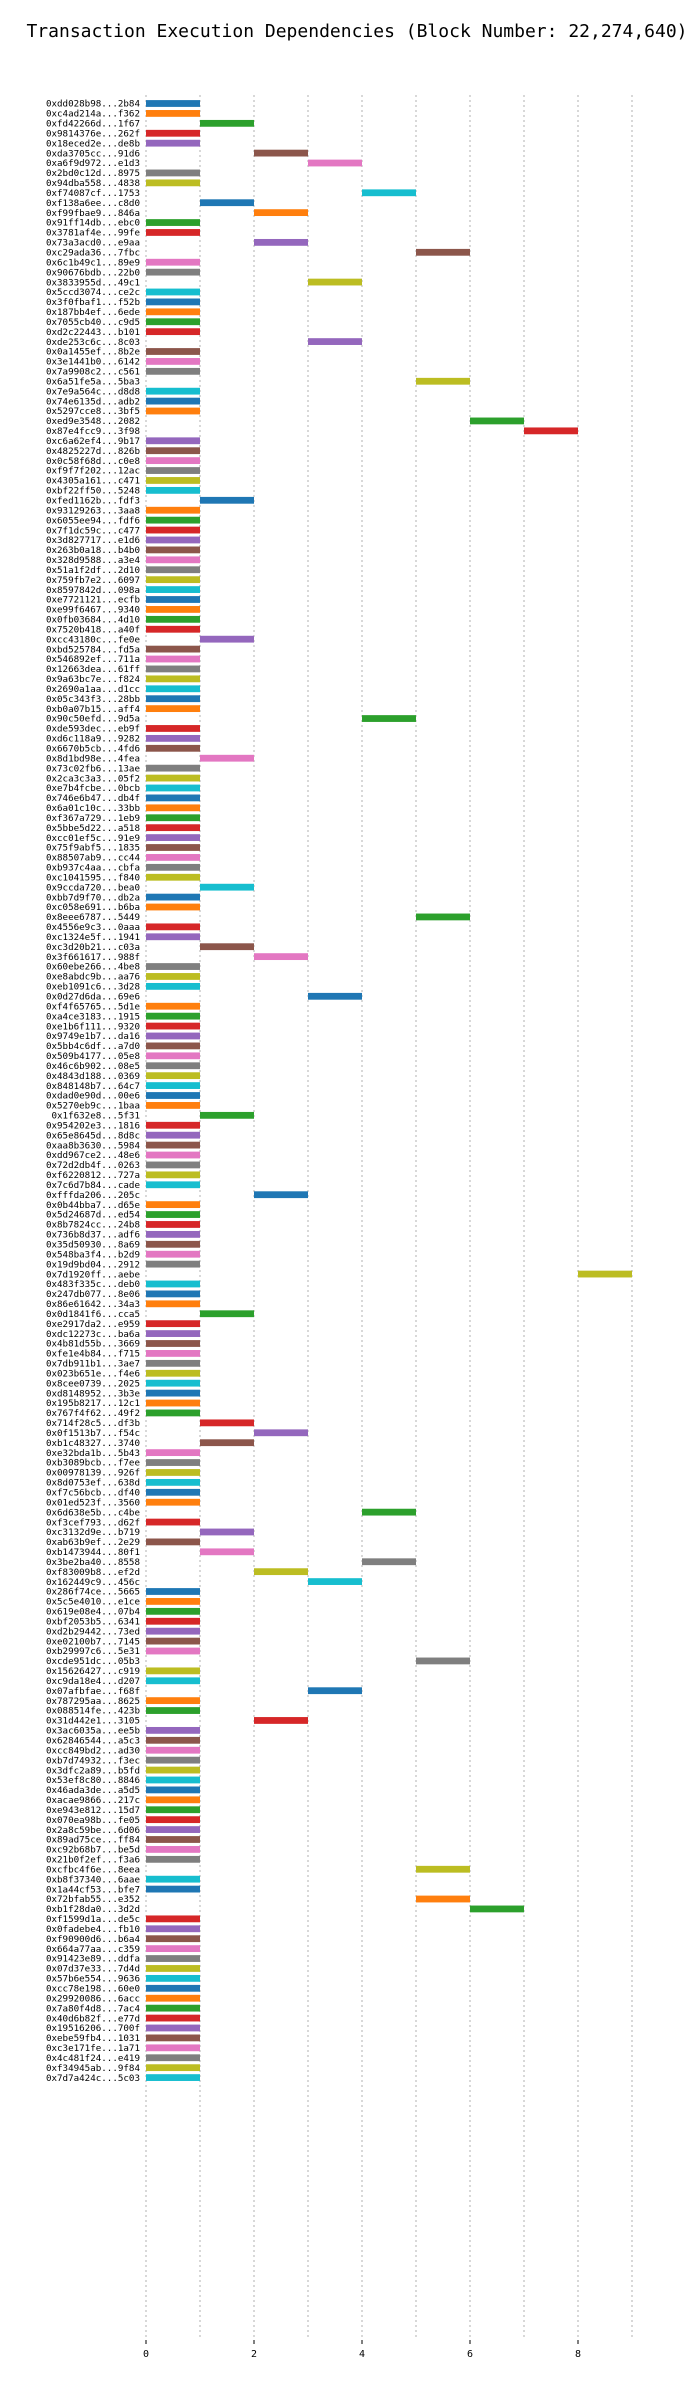  I want to click on tx-label: 0x75f9abf5...1835, so click(93, 848).